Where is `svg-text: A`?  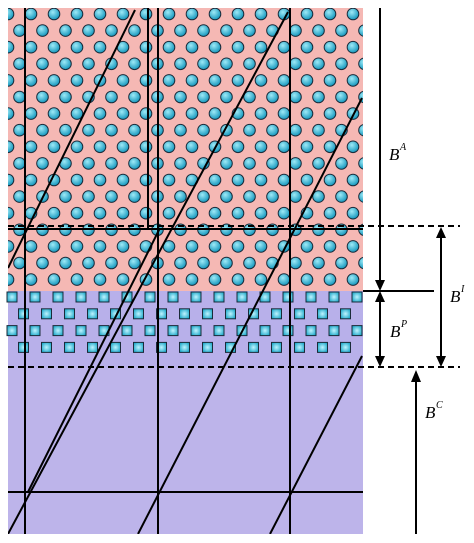 svg-text: A is located at coordinates (403, 147).